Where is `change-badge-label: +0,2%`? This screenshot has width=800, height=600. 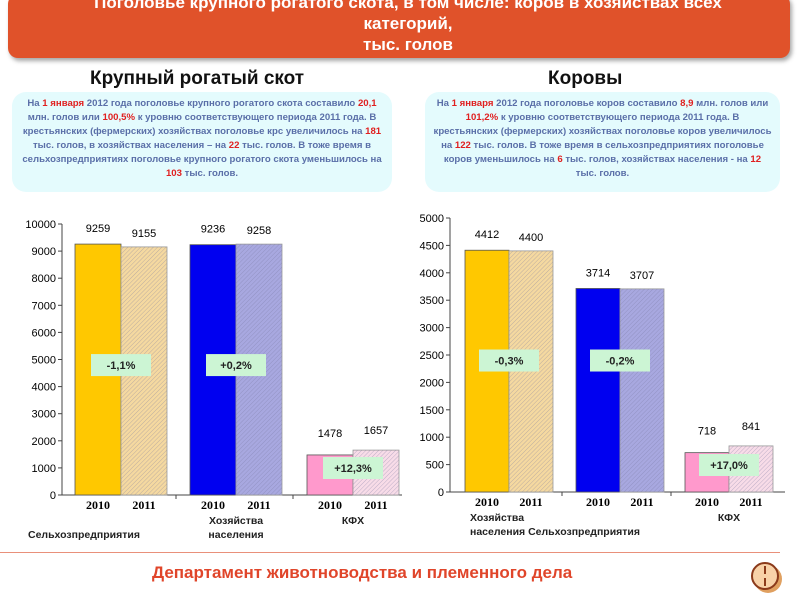 change-badge-label: +0,2% is located at coordinates (236, 366).